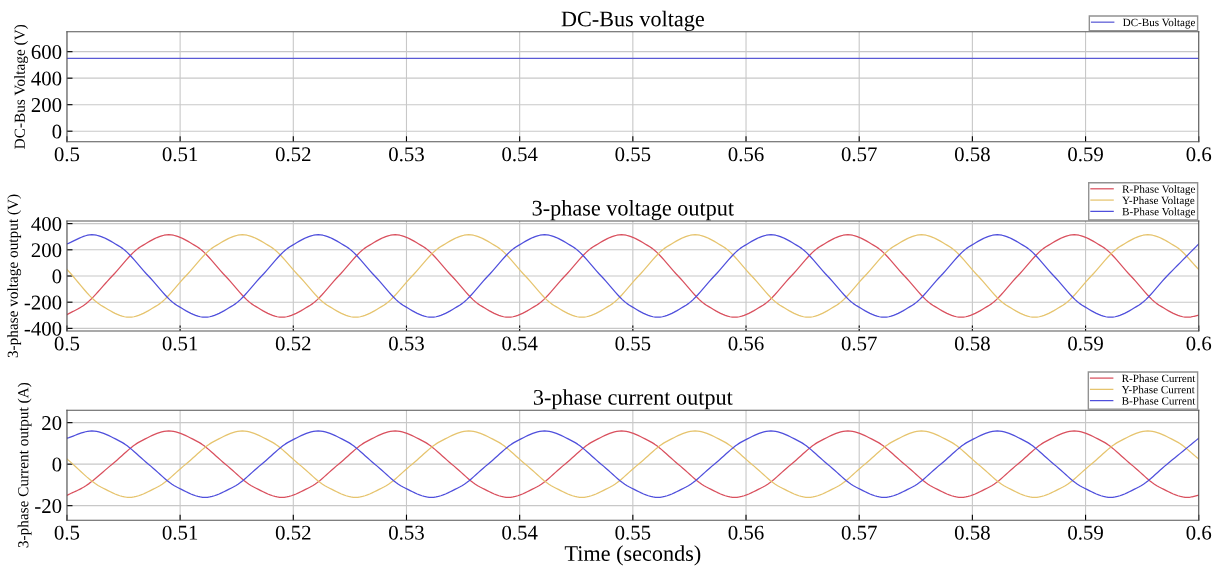 This screenshot has width=1217, height=578. Describe the element at coordinates (46, 52) in the screenshot. I see `y-tick-label: 600` at that location.